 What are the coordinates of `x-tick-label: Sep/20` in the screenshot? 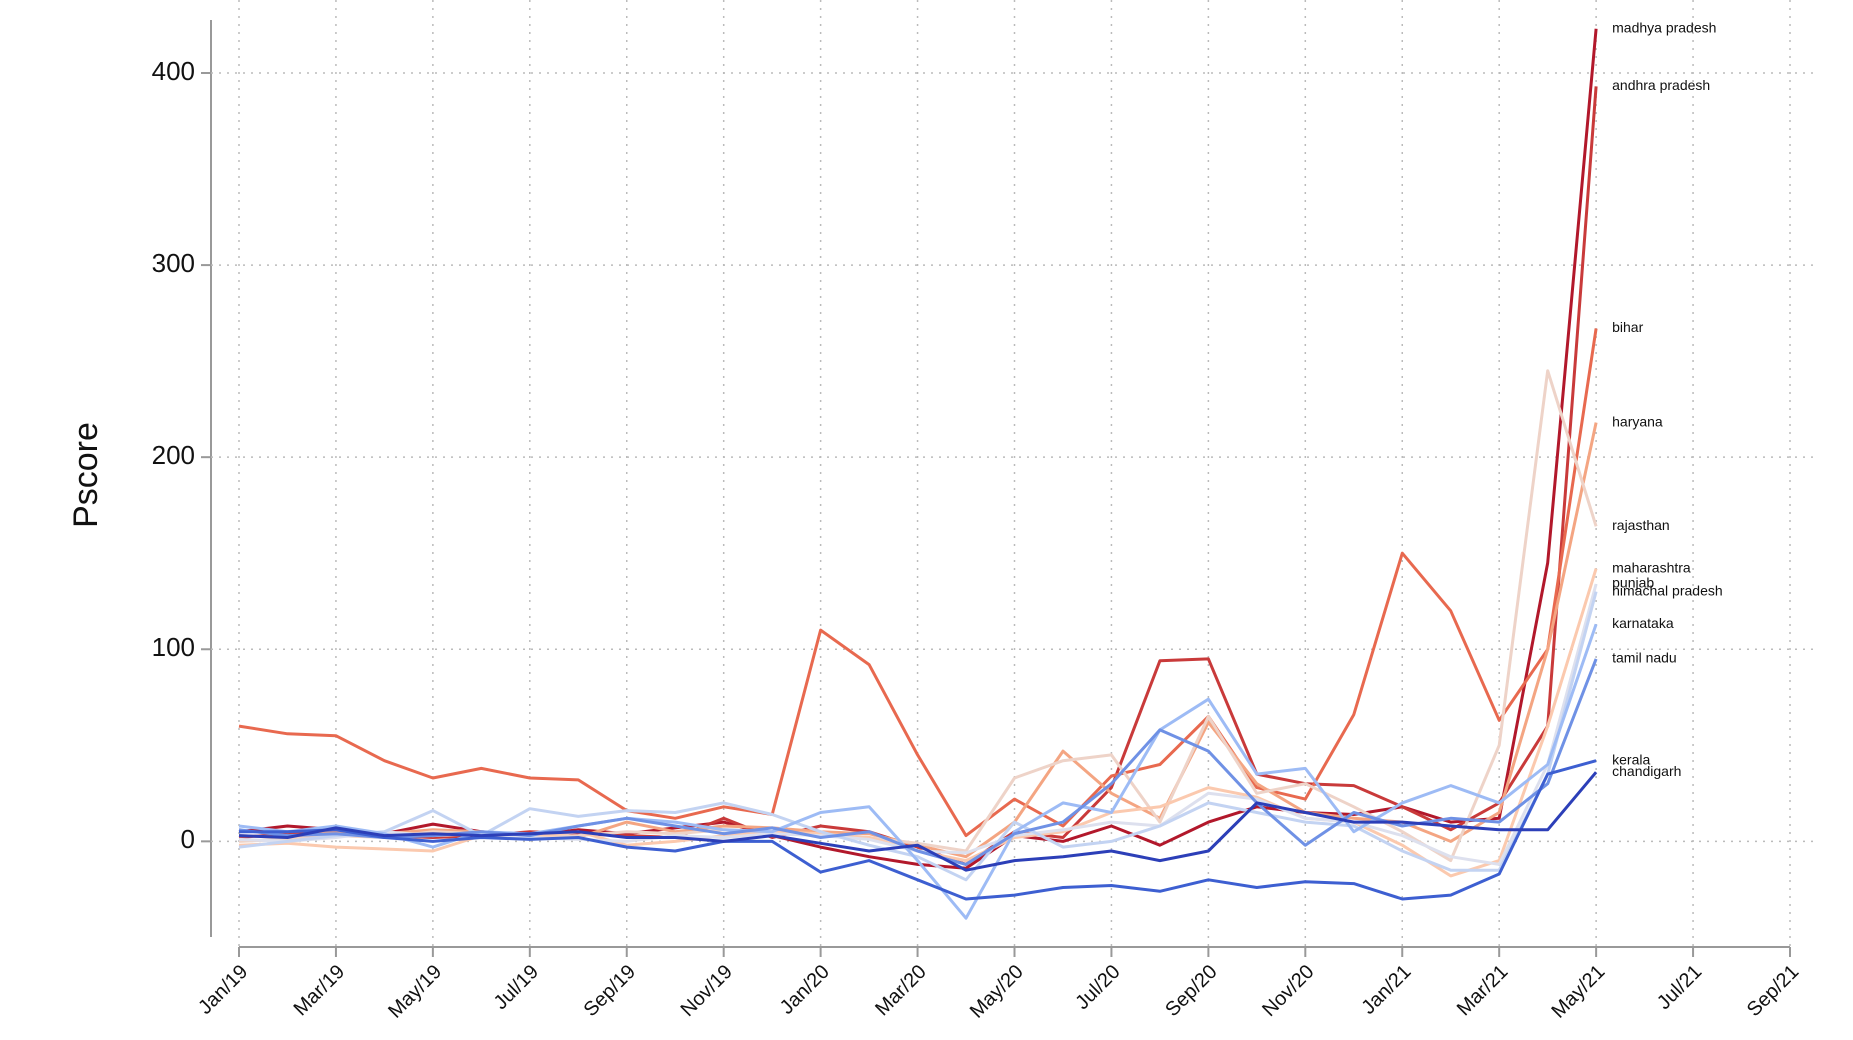 It's located at (1191, 991).